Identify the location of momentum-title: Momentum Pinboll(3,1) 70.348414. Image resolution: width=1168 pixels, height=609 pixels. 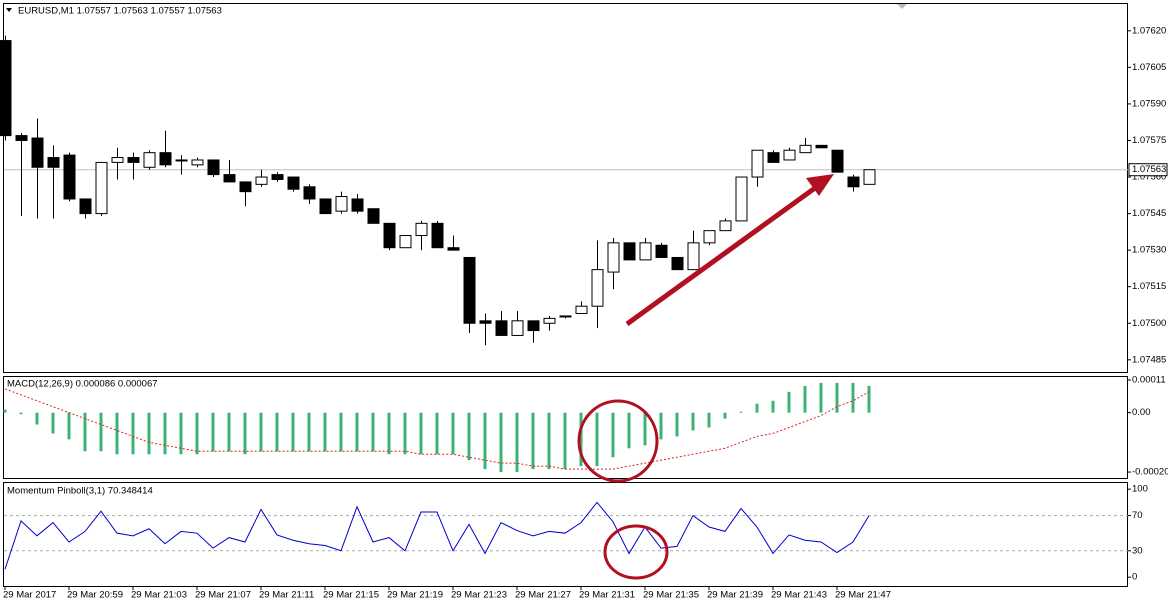
(80, 491).